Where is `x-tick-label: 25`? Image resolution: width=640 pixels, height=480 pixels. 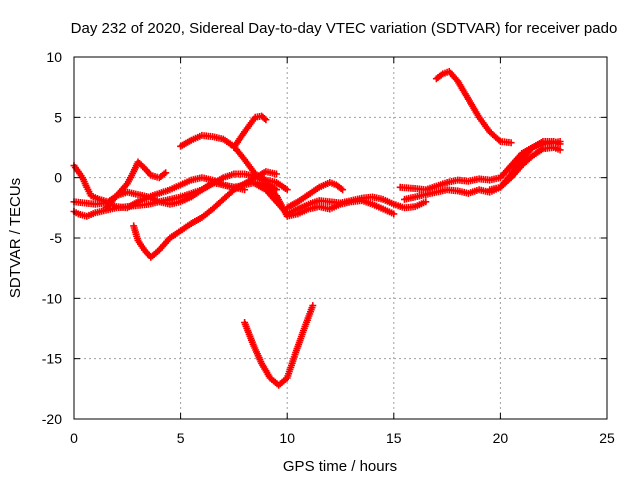 x-tick-label: 25 is located at coordinates (607, 438).